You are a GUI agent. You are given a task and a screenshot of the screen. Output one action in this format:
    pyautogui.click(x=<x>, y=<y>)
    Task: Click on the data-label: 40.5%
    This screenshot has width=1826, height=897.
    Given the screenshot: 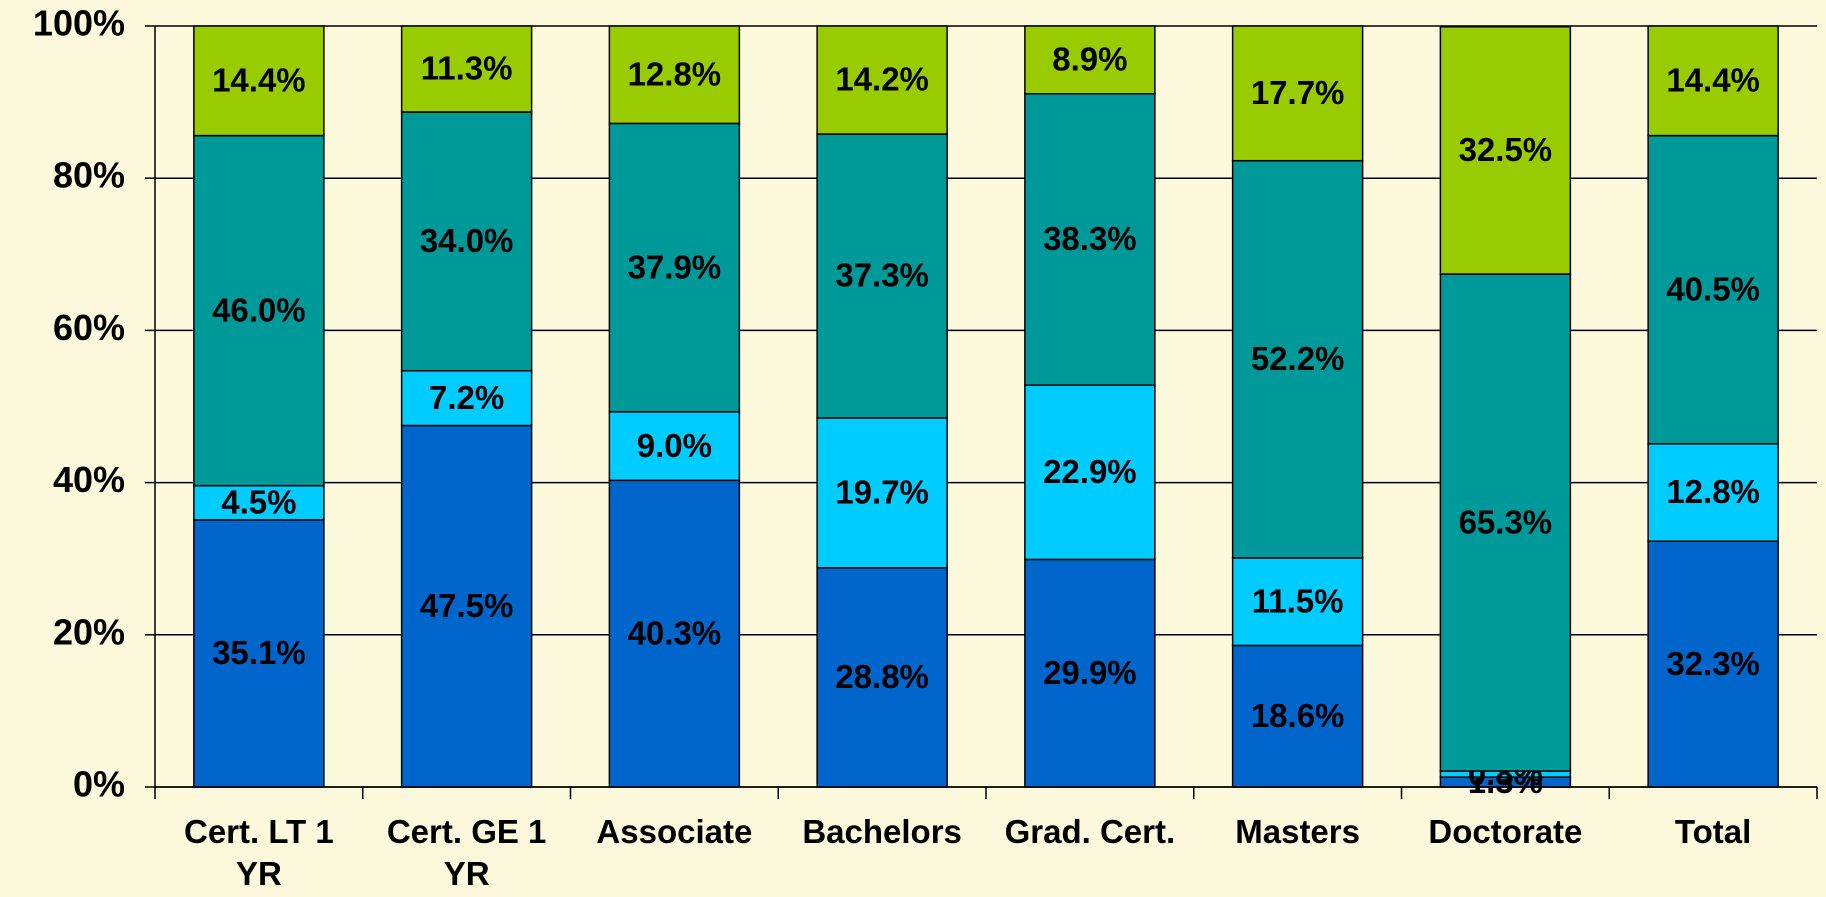 What is the action you would take?
    pyautogui.click(x=1713, y=288)
    